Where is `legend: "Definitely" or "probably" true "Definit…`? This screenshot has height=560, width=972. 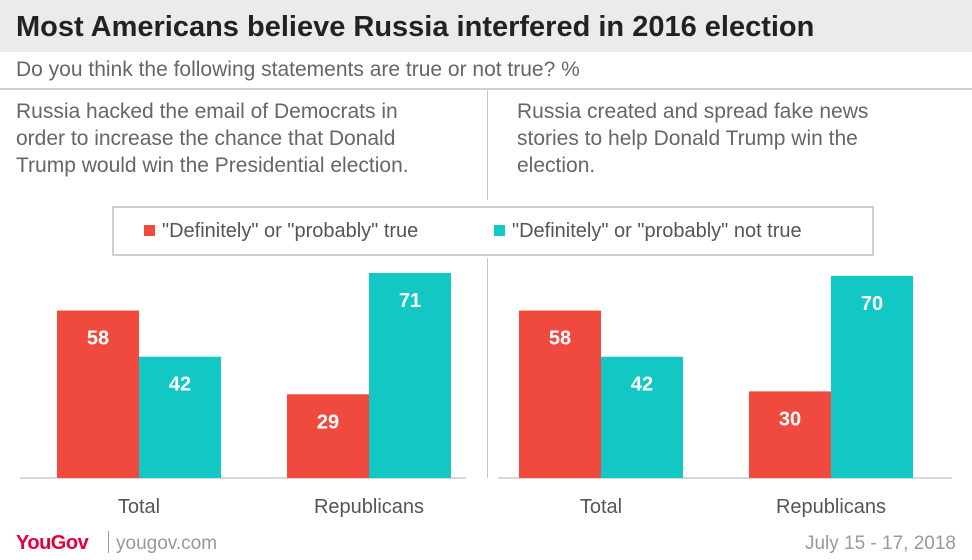
legend: "Definitely" or "probably" true "Definit… is located at coordinates (493, 231).